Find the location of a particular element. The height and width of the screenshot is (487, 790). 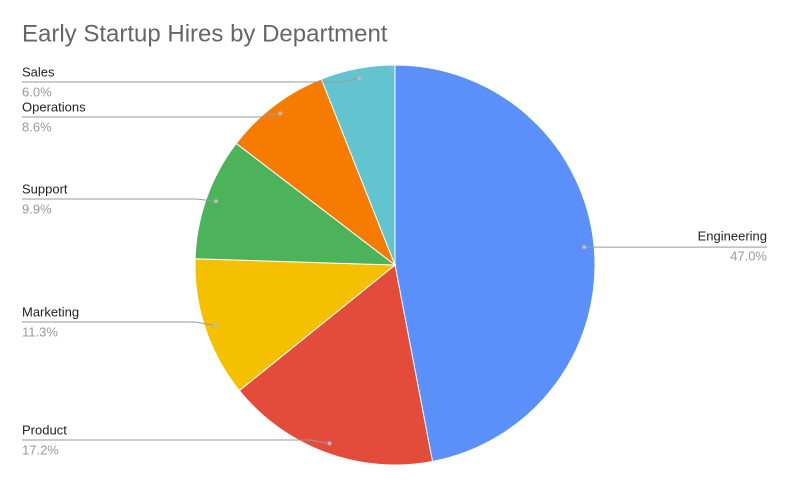

slice-label: Support is located at coordinates (45, 188).